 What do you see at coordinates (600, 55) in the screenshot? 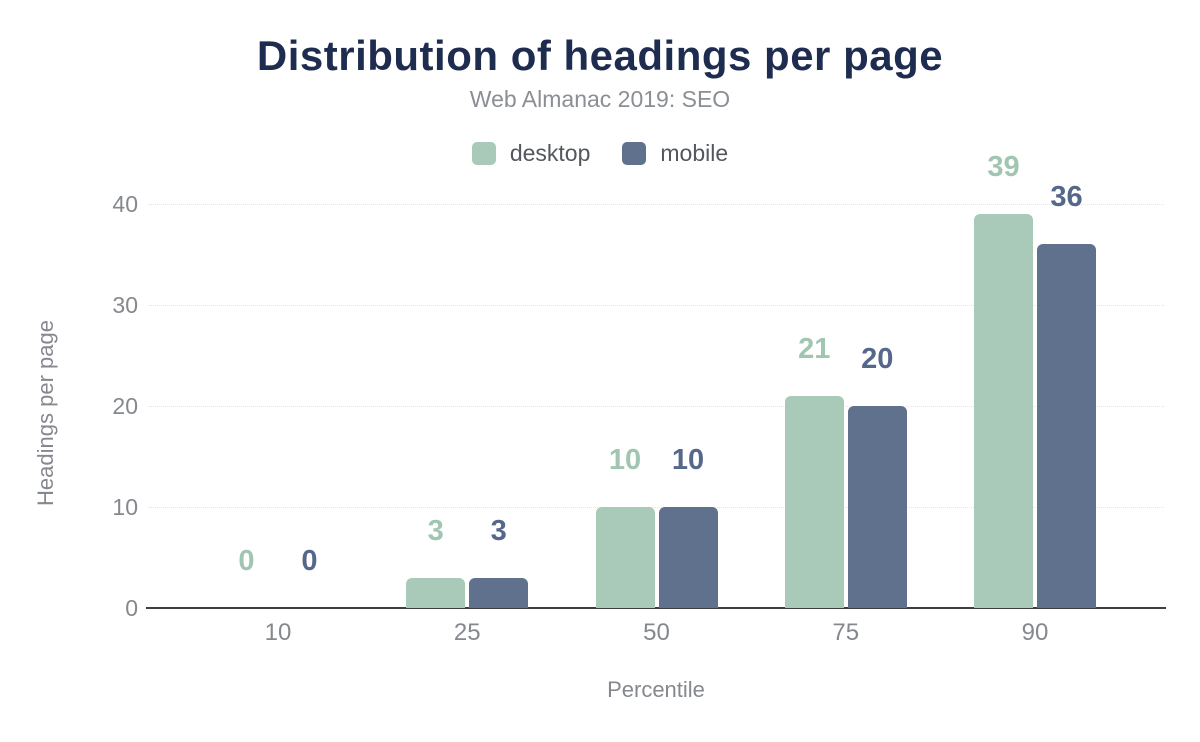
I see `chart-title: Distribution of headings per page` at bounding box center [600, 55].